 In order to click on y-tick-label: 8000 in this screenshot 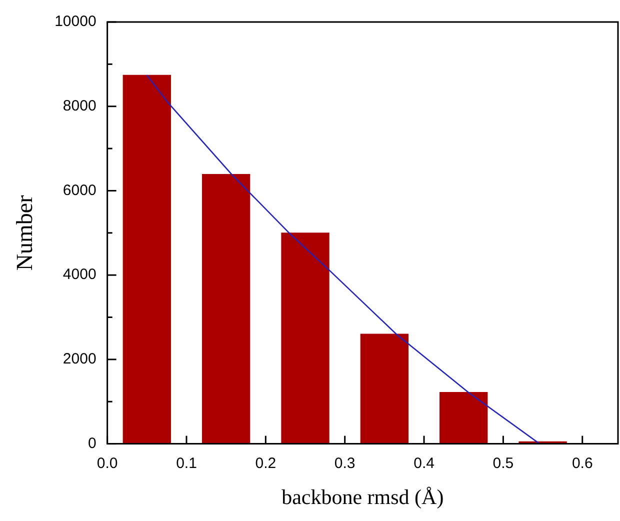, I will do `click(79, 106)`.